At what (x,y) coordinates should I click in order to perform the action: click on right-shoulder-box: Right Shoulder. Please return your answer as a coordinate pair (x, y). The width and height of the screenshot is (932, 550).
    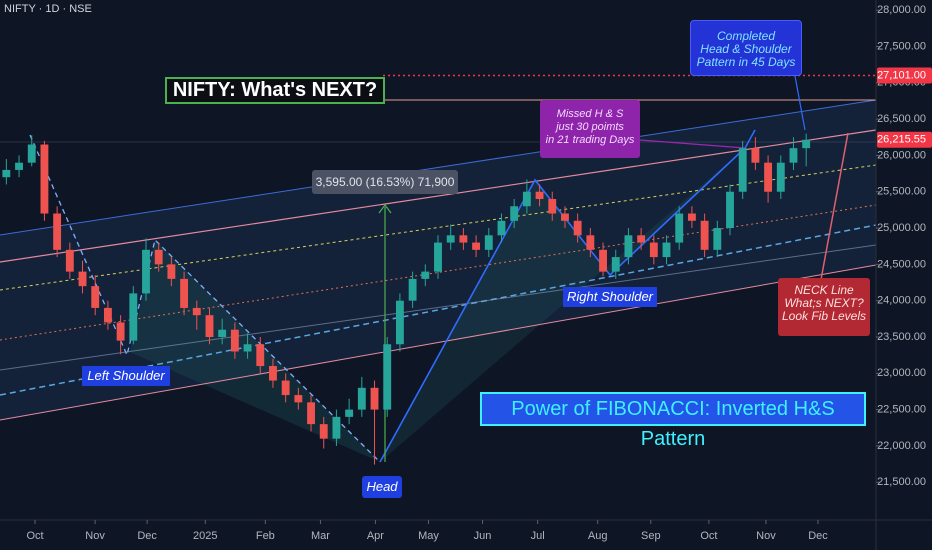
    Looking at the image, I should click on (610, 297).